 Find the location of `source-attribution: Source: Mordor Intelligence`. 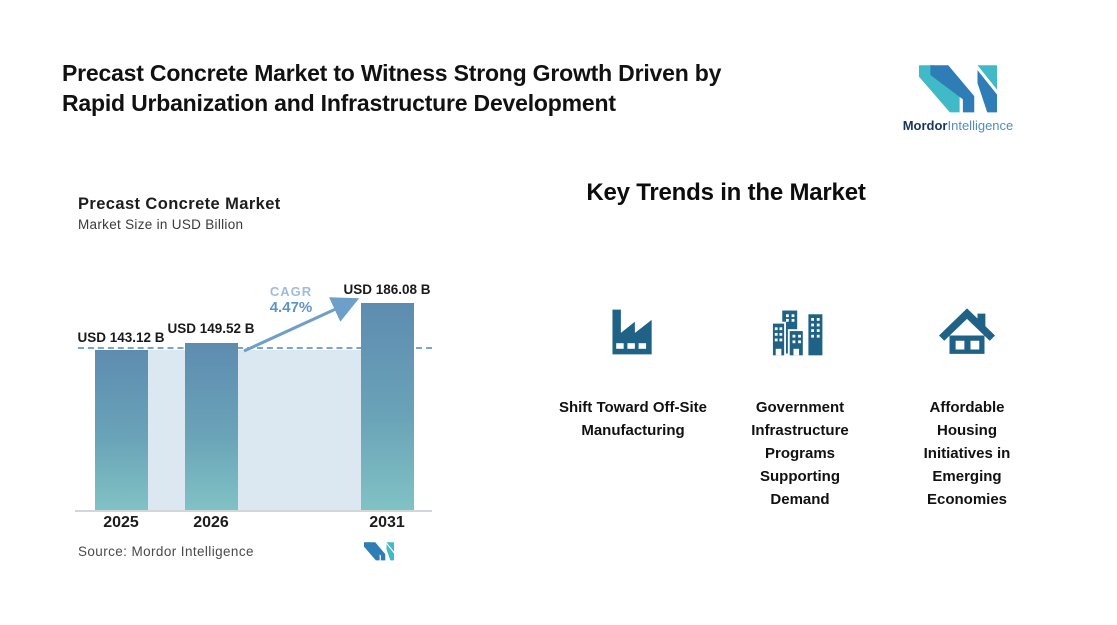

source-attribution: Source: Mordor Intelligence is located at coordinates (166, 551).